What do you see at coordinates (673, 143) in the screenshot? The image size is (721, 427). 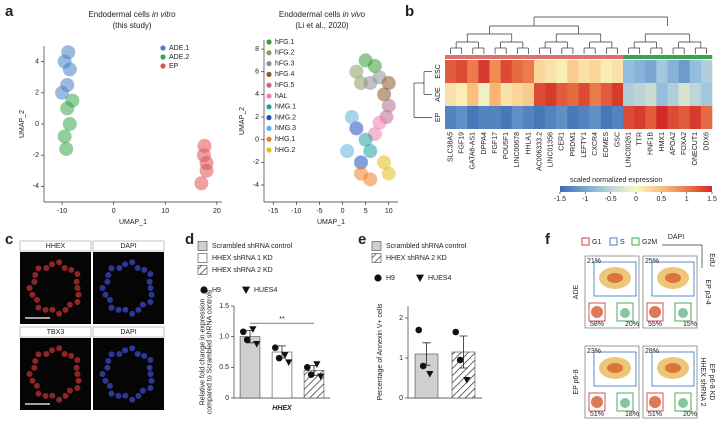 I see `column-label: APOA2` at bounding box center [673, 143].